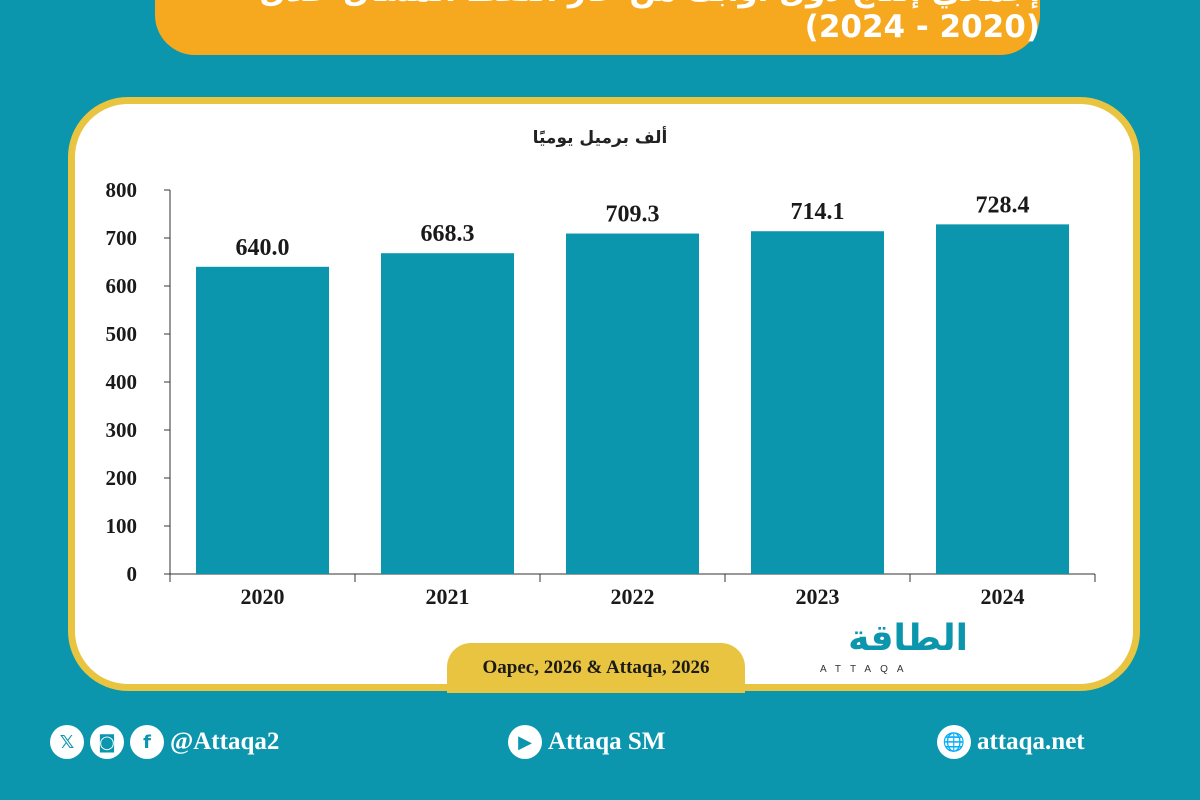 The height and width of the screenshot is (800, 1200). What do you see at coordinates (122, 526) in the screenshot?
I see `y-tick-label: 100` at bounding box center [122, 526].